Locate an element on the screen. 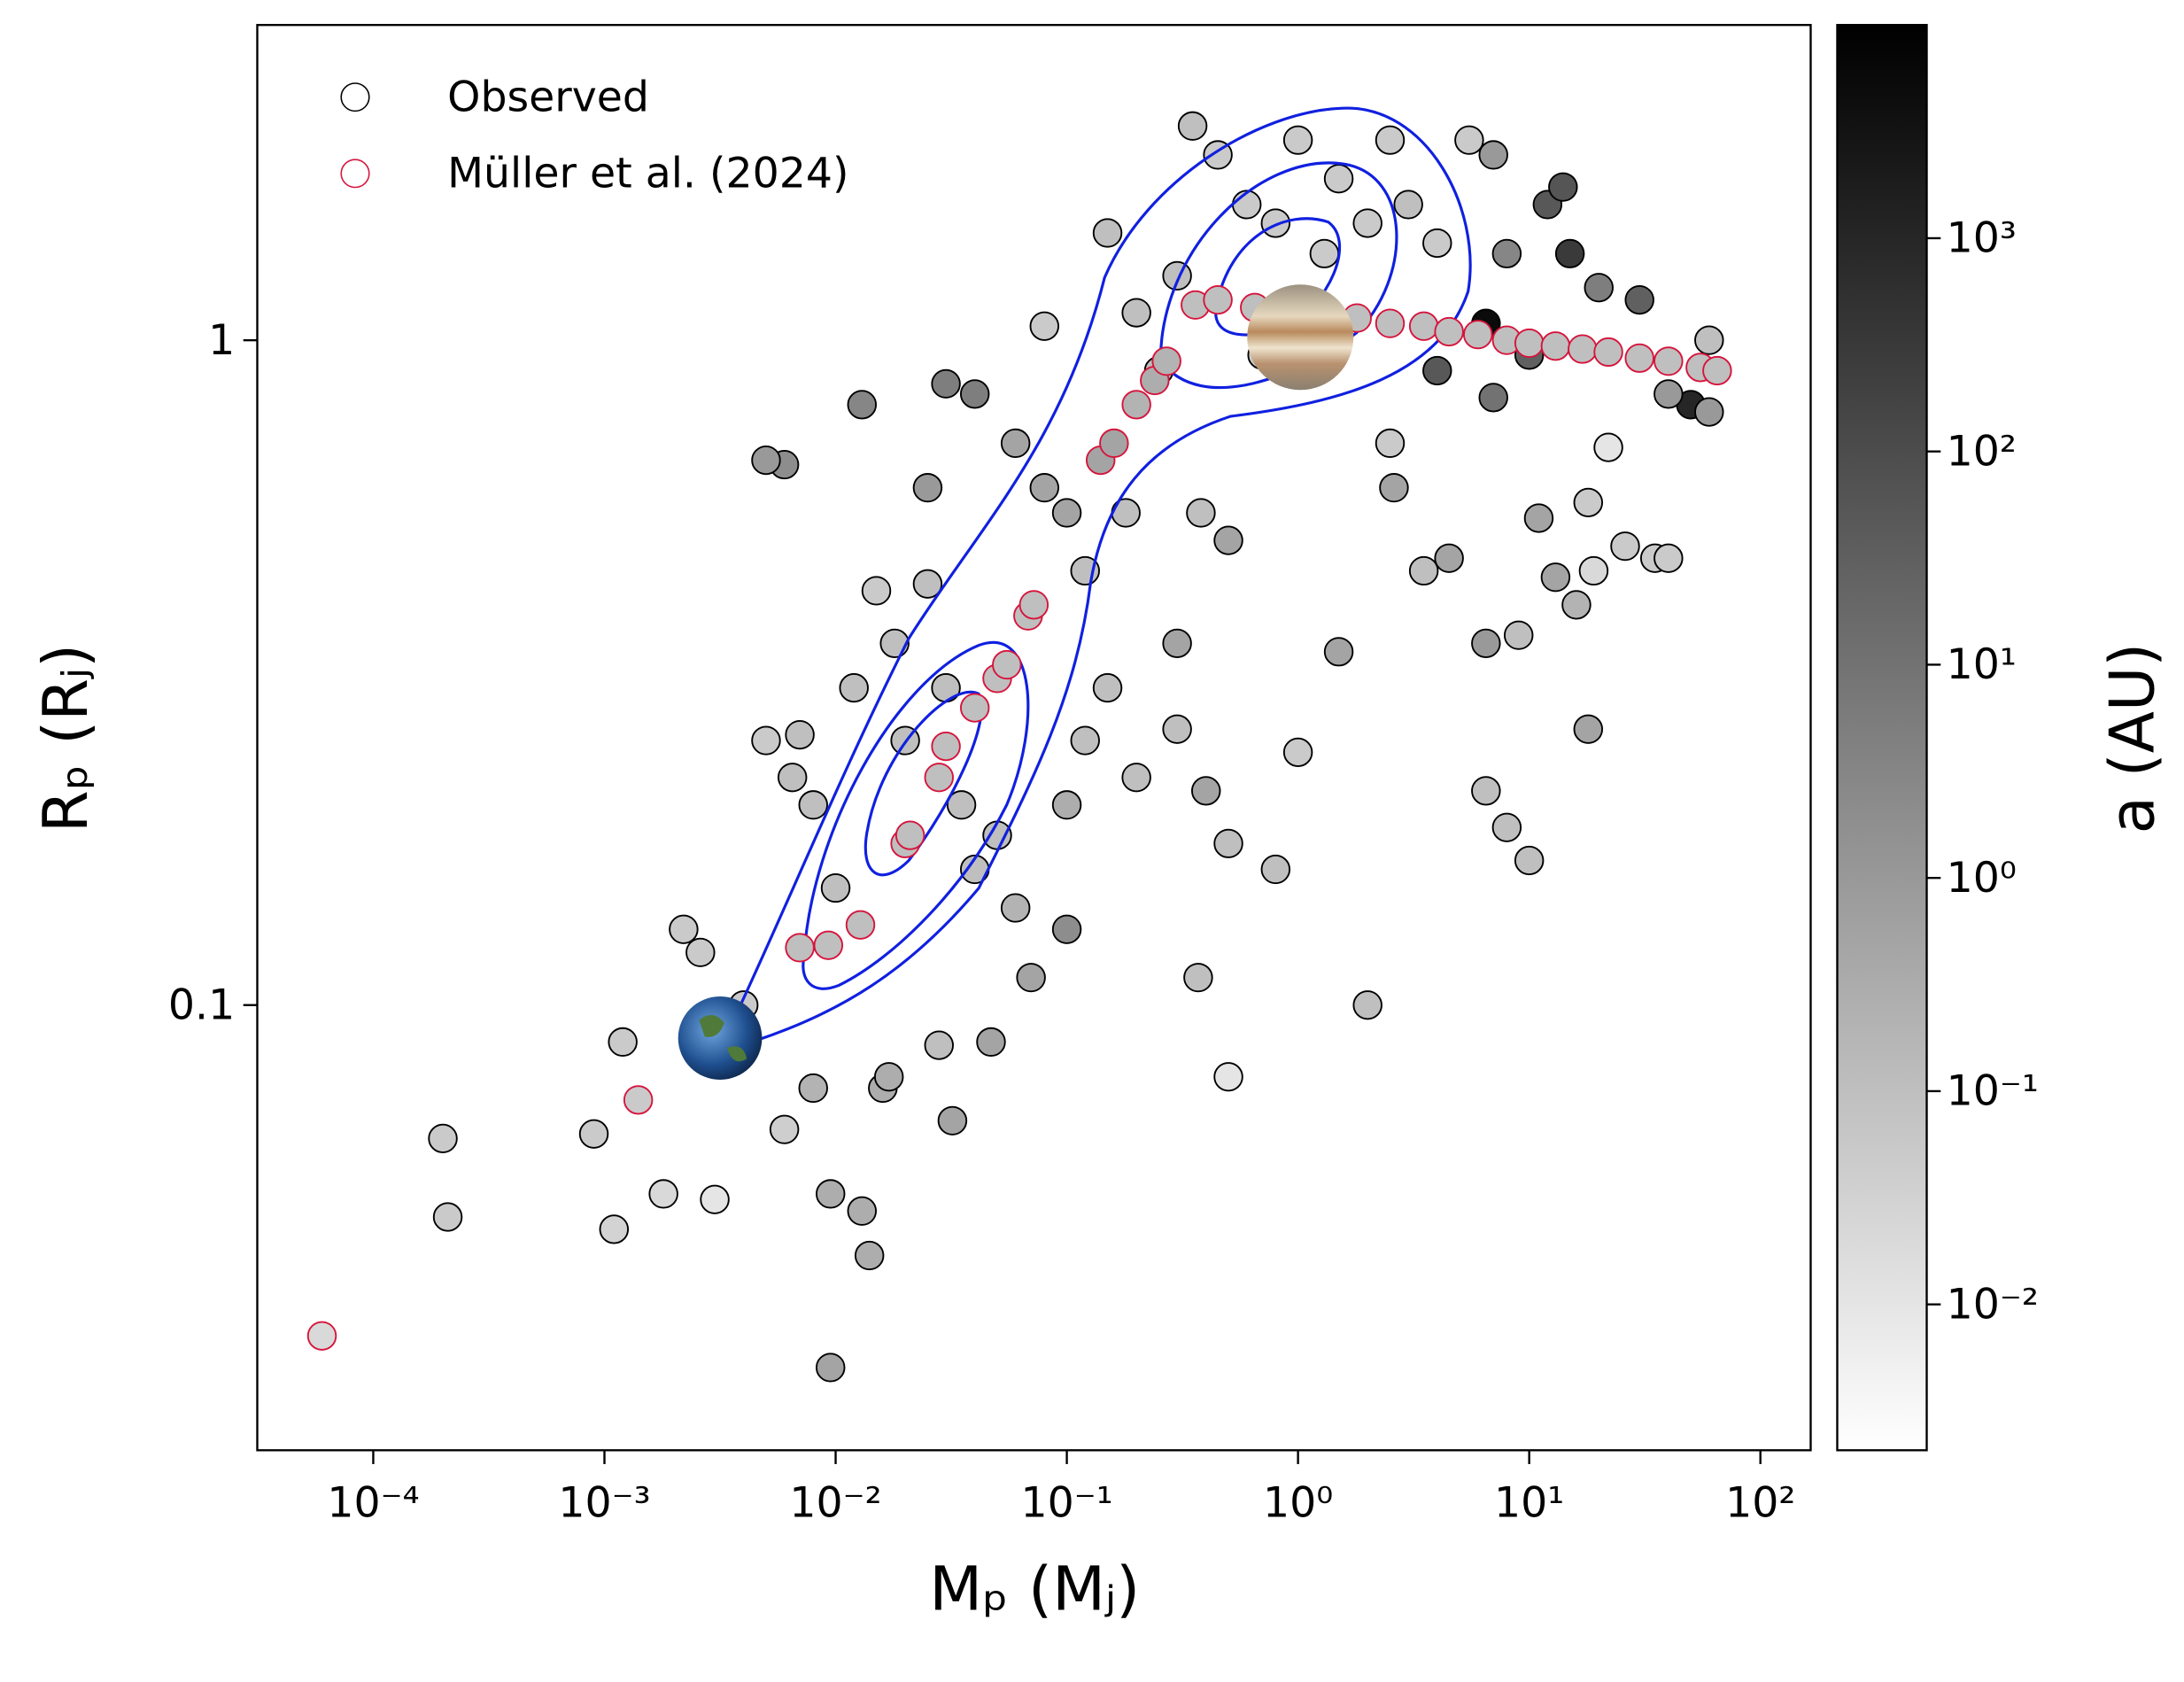 Image resolution: width=2184 pixels, height=1682 pixels. colorbar-tick-label: 10⁰ is located at coordinates (1982, 878).